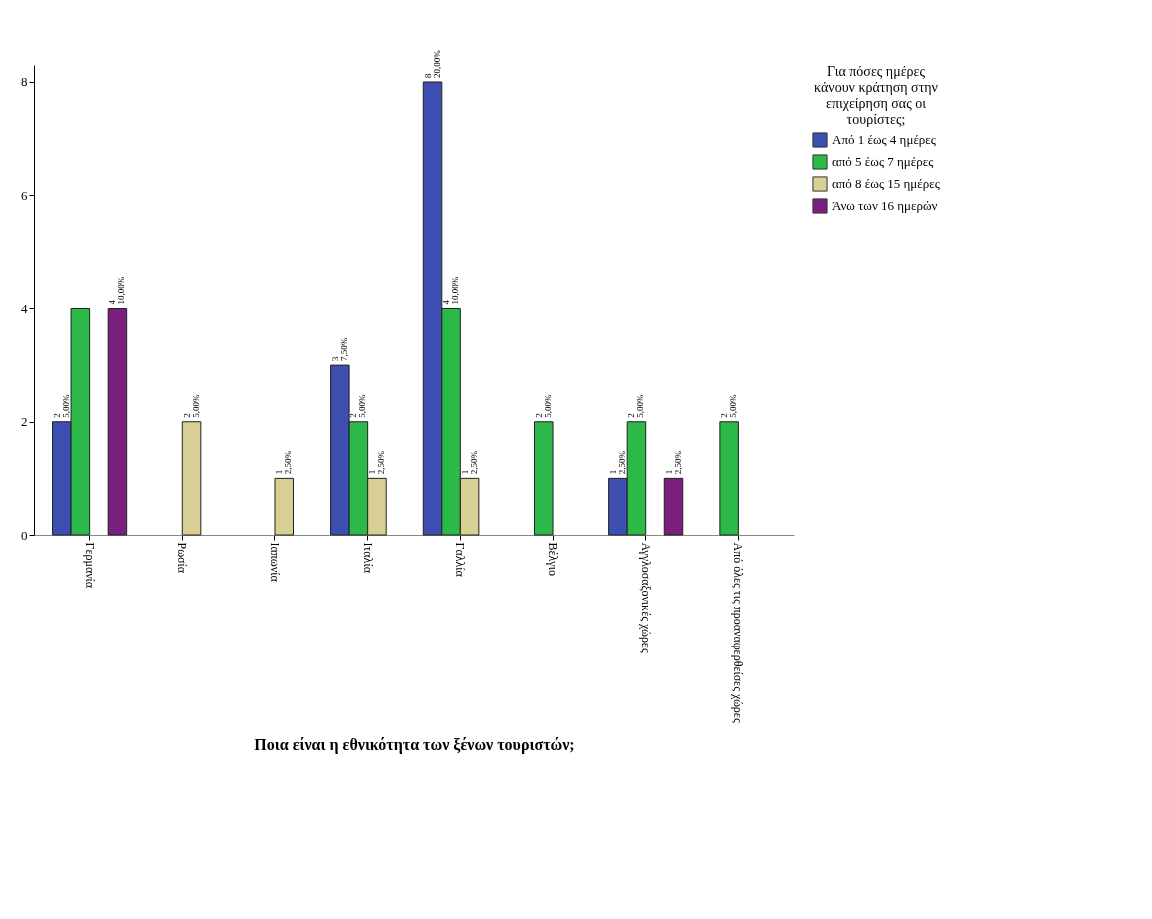 Image resolution: width=1152 pixels, height=919 pixels. What do you see at coordinates (24, 82) in the screenshot?
I see `y-tick-label: 8` at bounding box center [24, 82].